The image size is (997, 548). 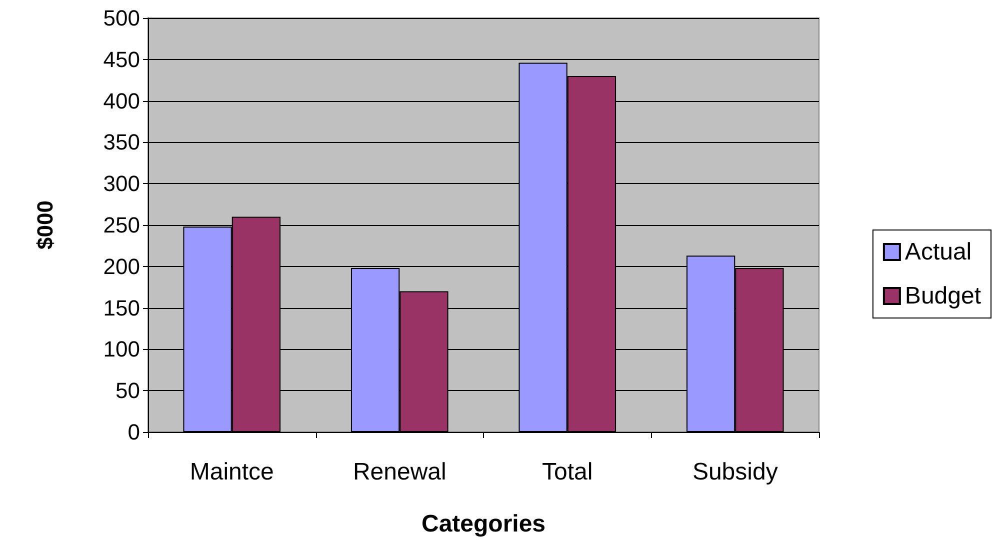 What do you see at coordinates (134, 432) in the screenshot?
I see `y-tick-label: 0` at bounding box center [134, 432].